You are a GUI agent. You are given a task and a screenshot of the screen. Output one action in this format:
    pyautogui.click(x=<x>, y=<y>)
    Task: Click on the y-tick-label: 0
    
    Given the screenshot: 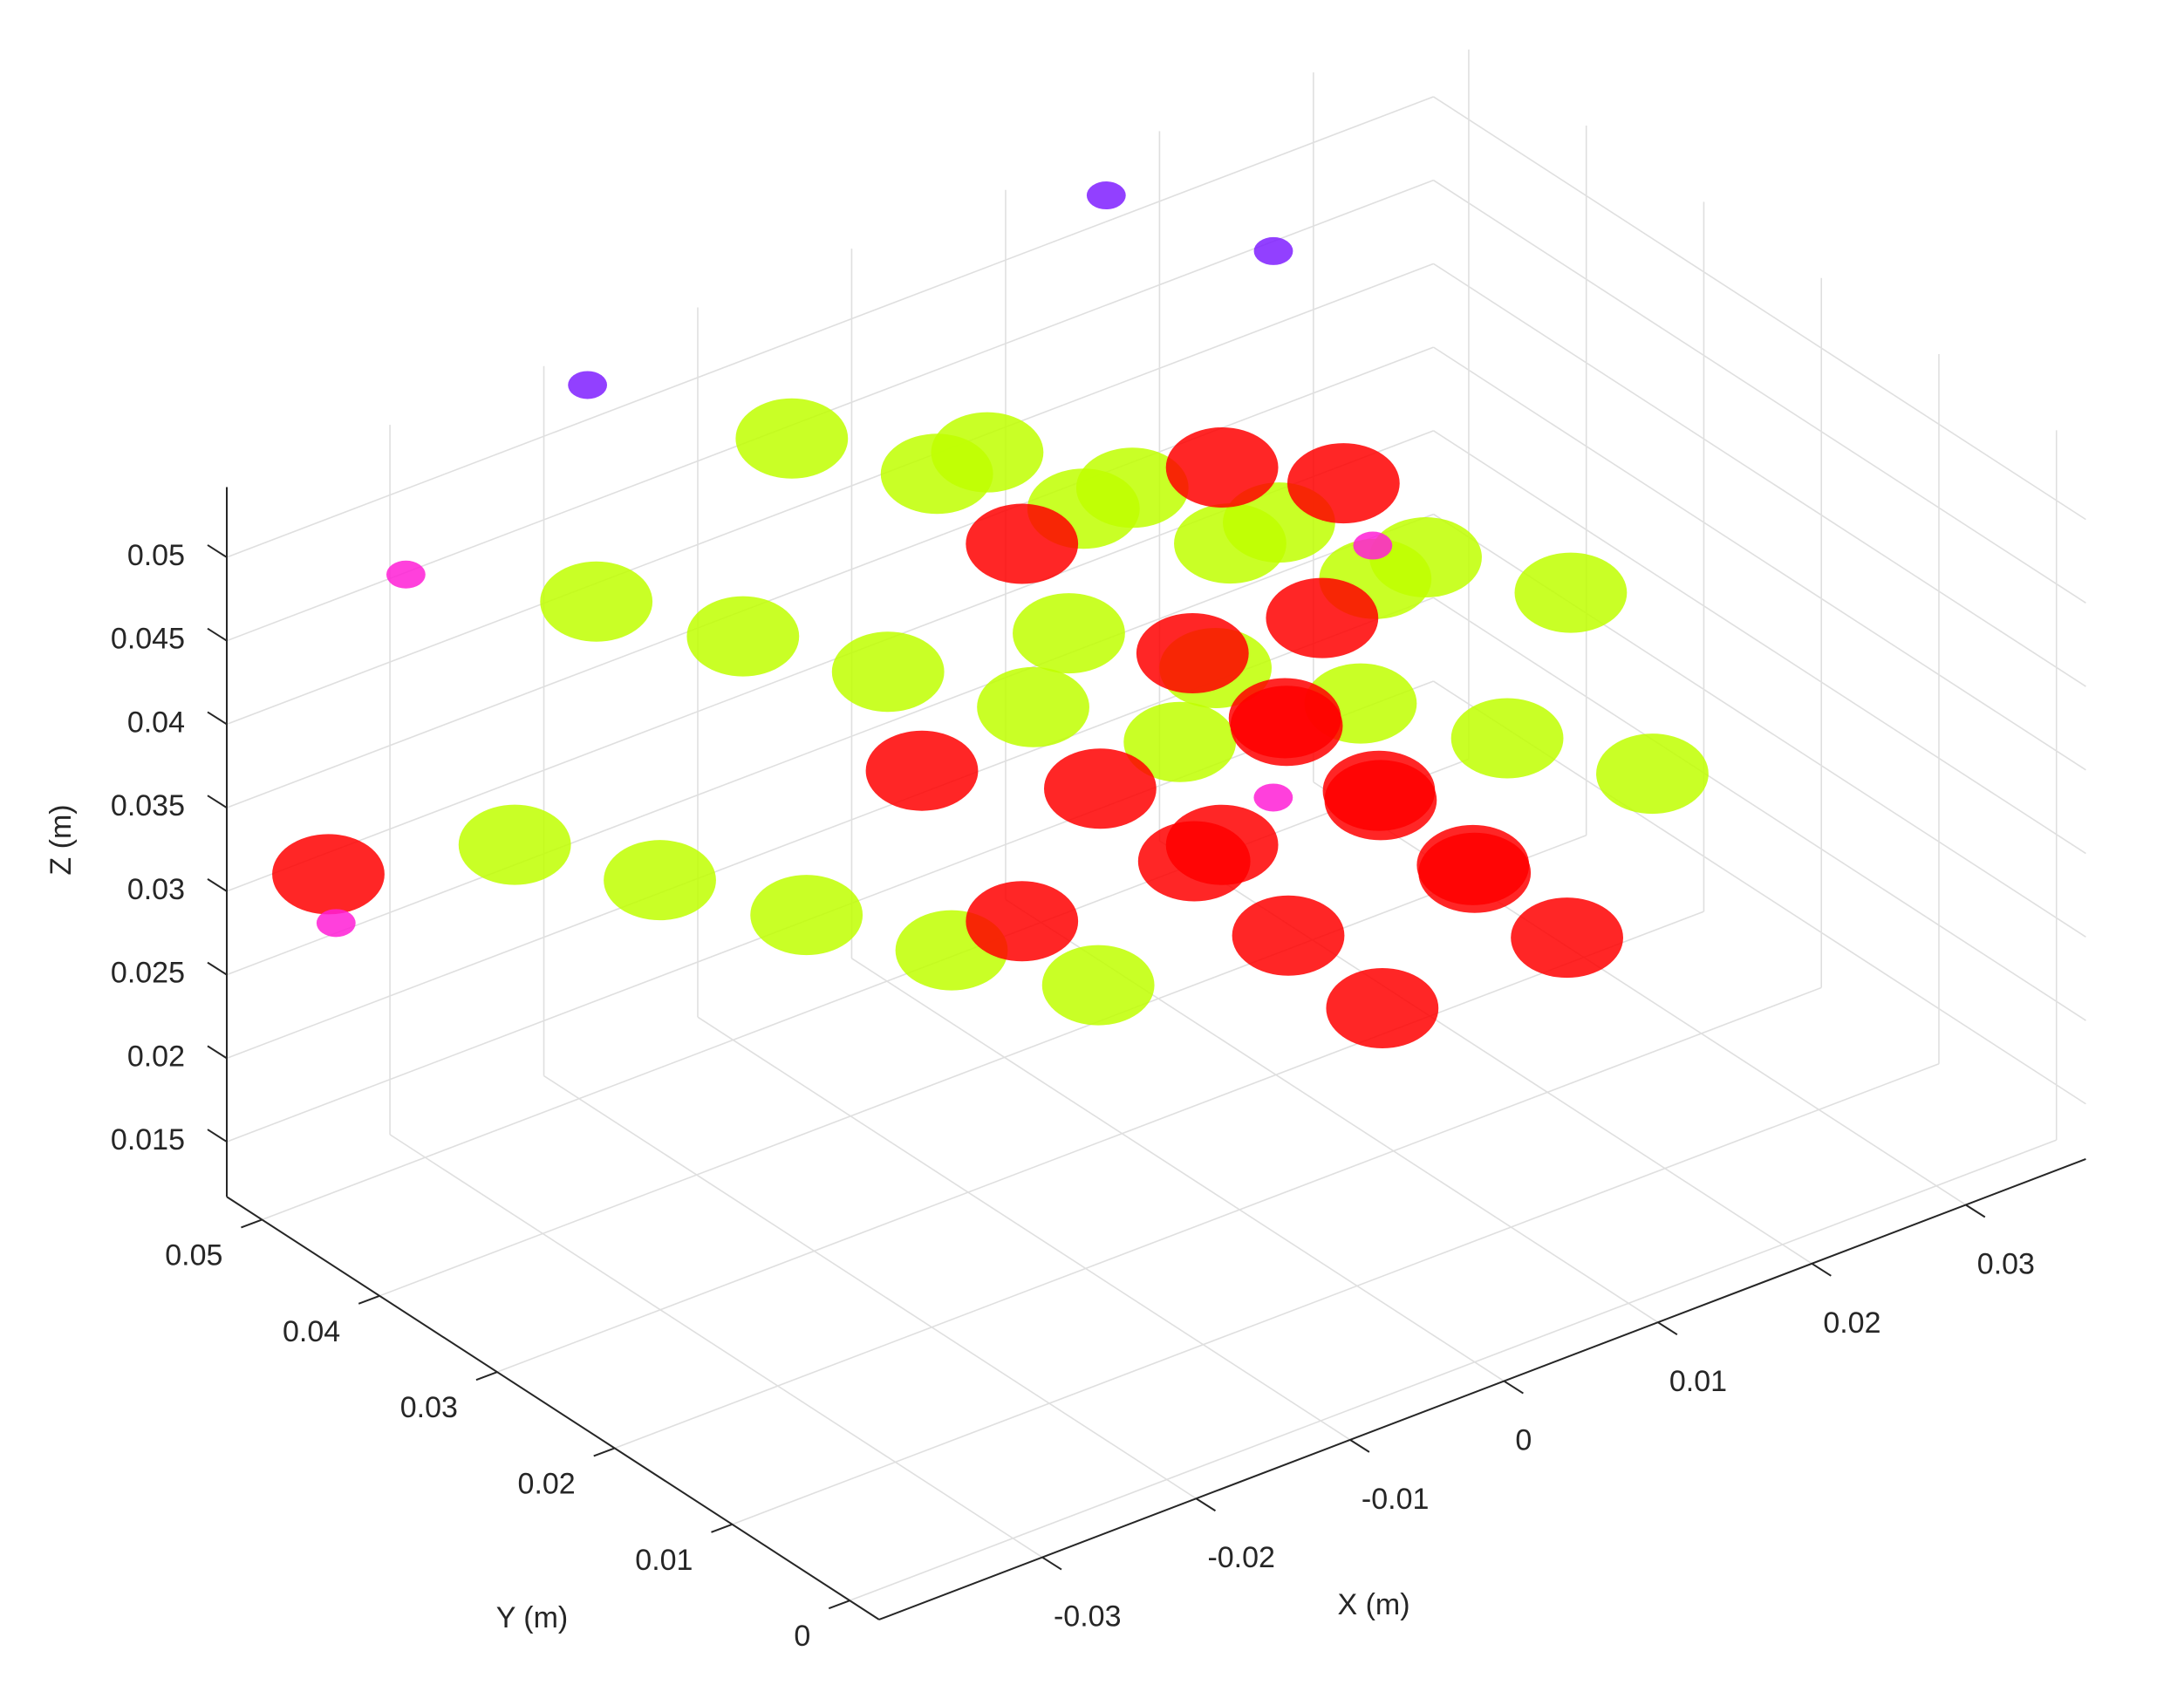 What is the action you would take?
    pyautogui.click(x=802, y=1637)
    